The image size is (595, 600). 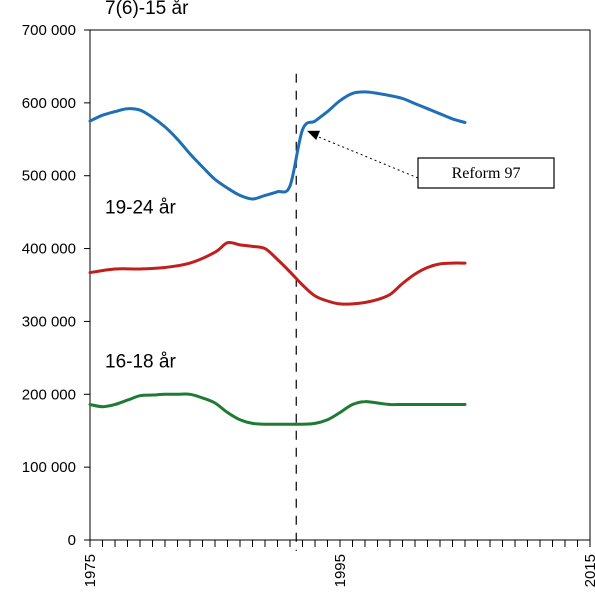 I want to click on y-tick-label: 200 000, so click(x=49, y=394).